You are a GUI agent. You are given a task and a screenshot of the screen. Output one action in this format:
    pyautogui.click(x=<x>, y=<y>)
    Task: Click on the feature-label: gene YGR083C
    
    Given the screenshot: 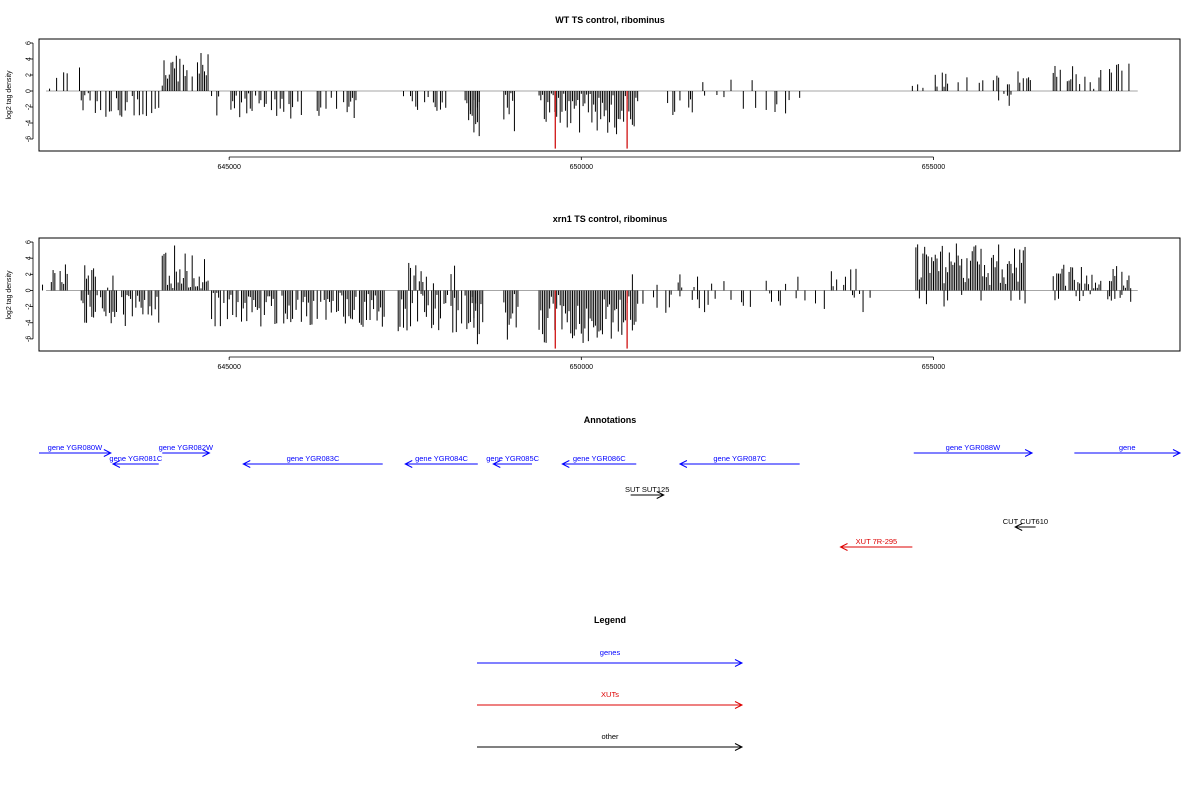 What is the action you would take?
    pyautogui.click(x=313, y=458)
    